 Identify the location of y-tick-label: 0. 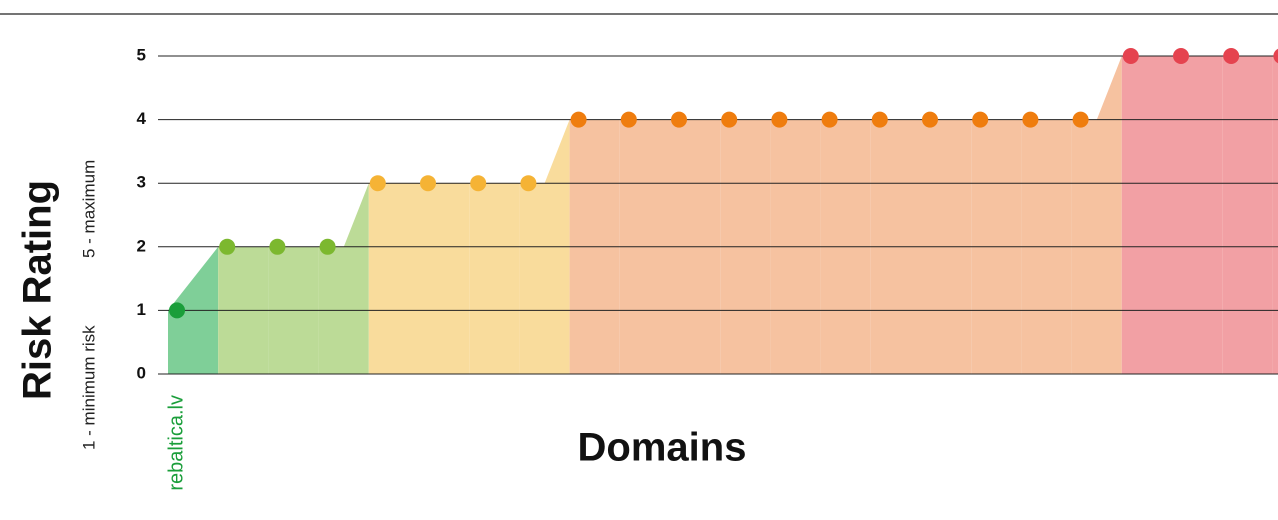
(141, 372).